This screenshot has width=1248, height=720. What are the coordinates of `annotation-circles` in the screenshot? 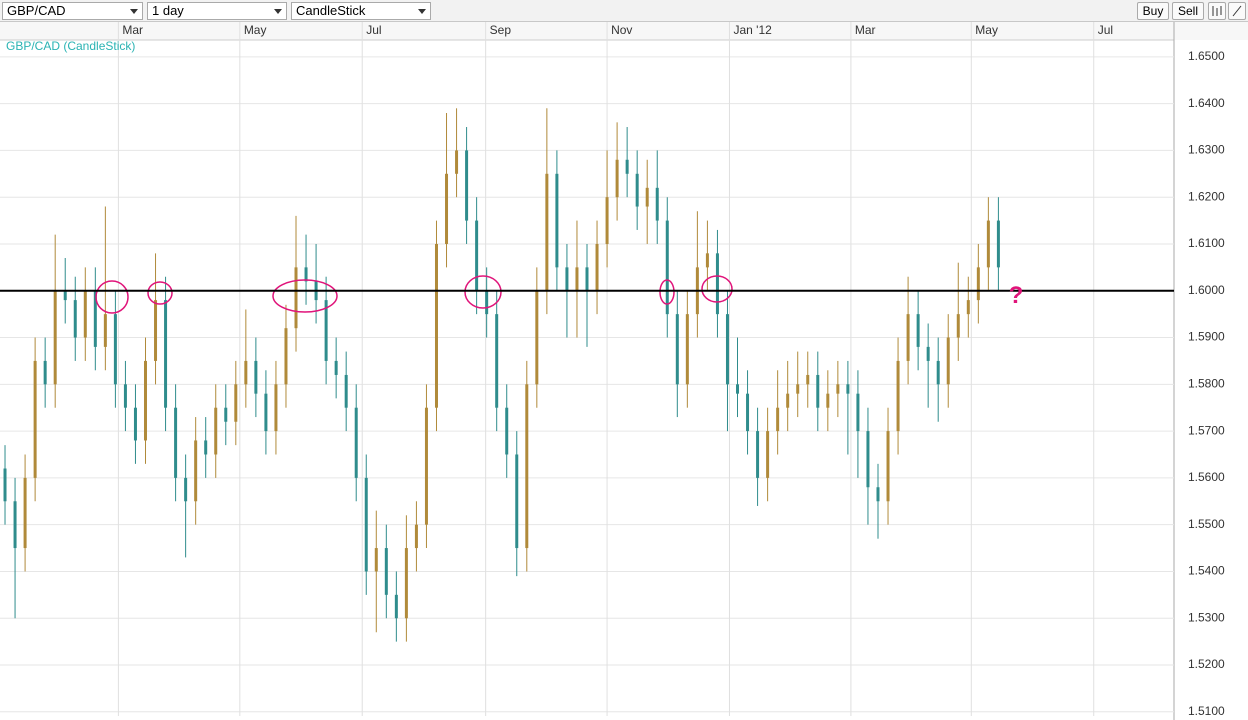 It's located at (414, 294).